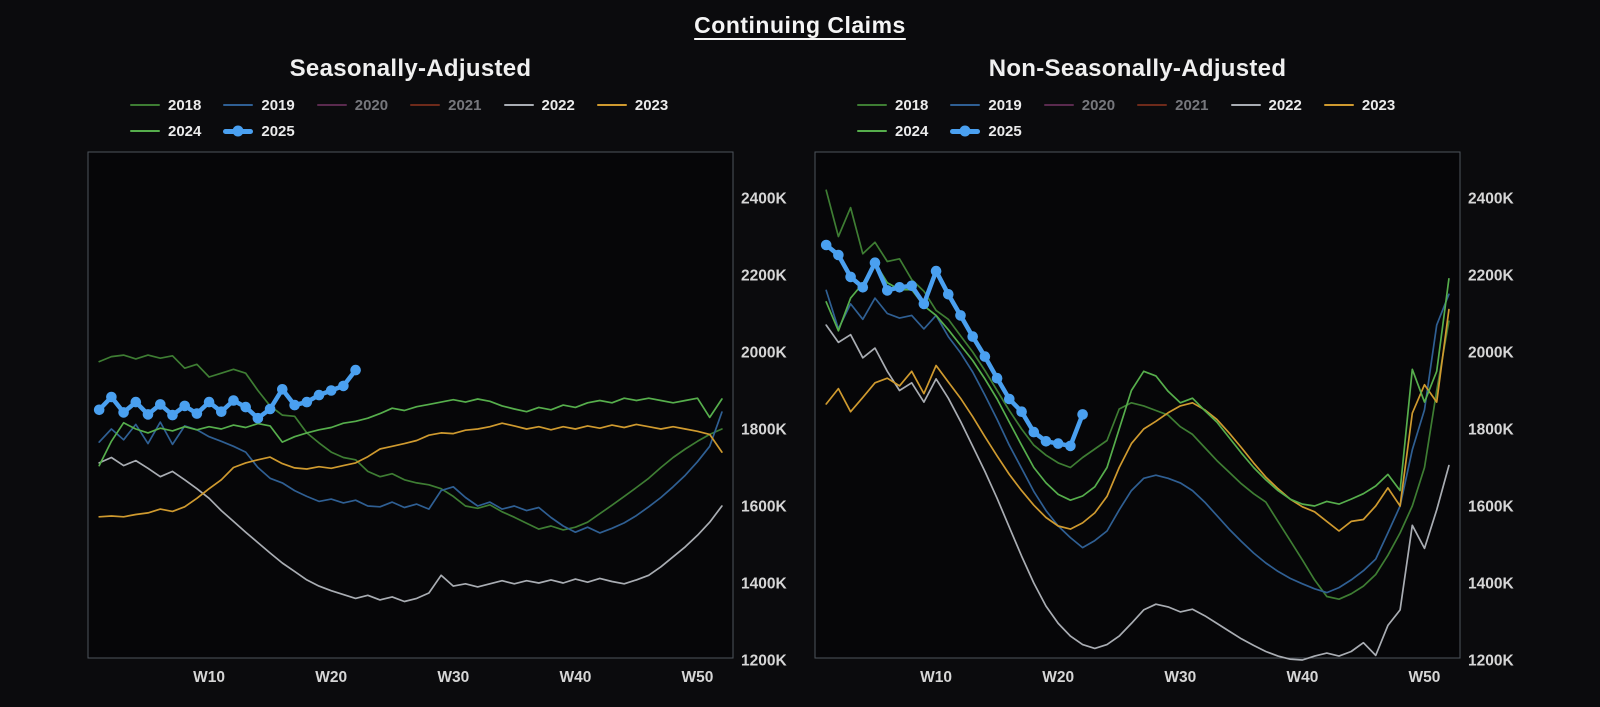 The image size is (1600, 707). I want to click on series-line-2025, so click(227, 394).